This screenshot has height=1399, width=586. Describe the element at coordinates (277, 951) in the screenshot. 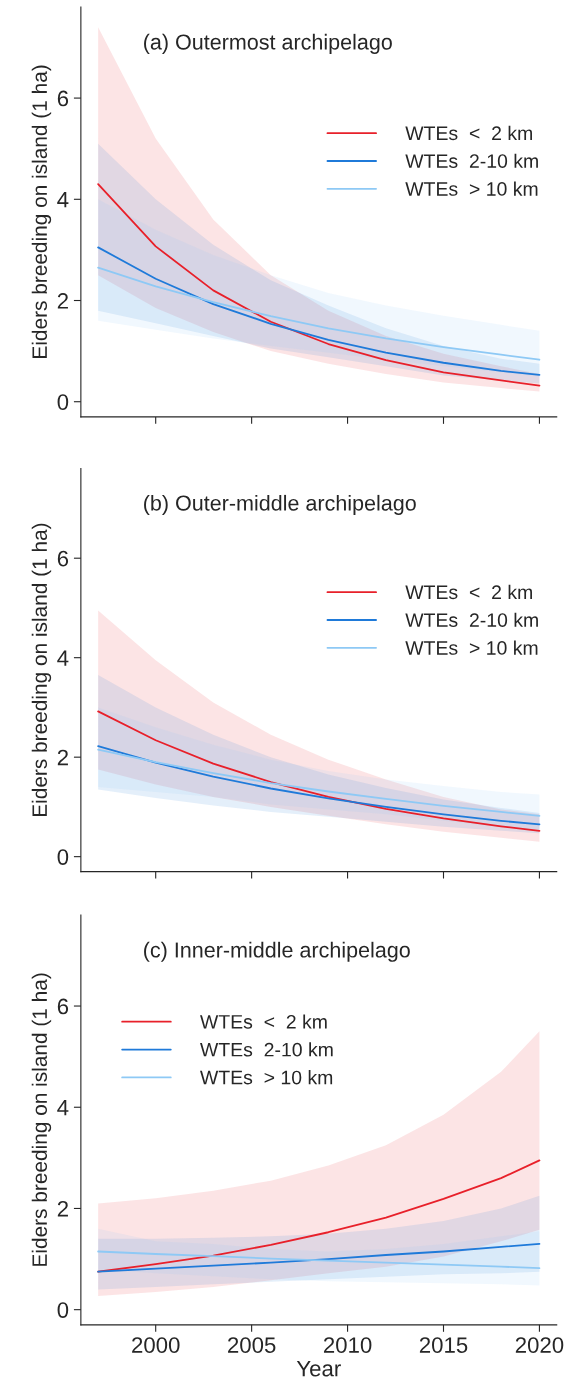

I see `text: (c) Inner-middle archipelago` at that location.